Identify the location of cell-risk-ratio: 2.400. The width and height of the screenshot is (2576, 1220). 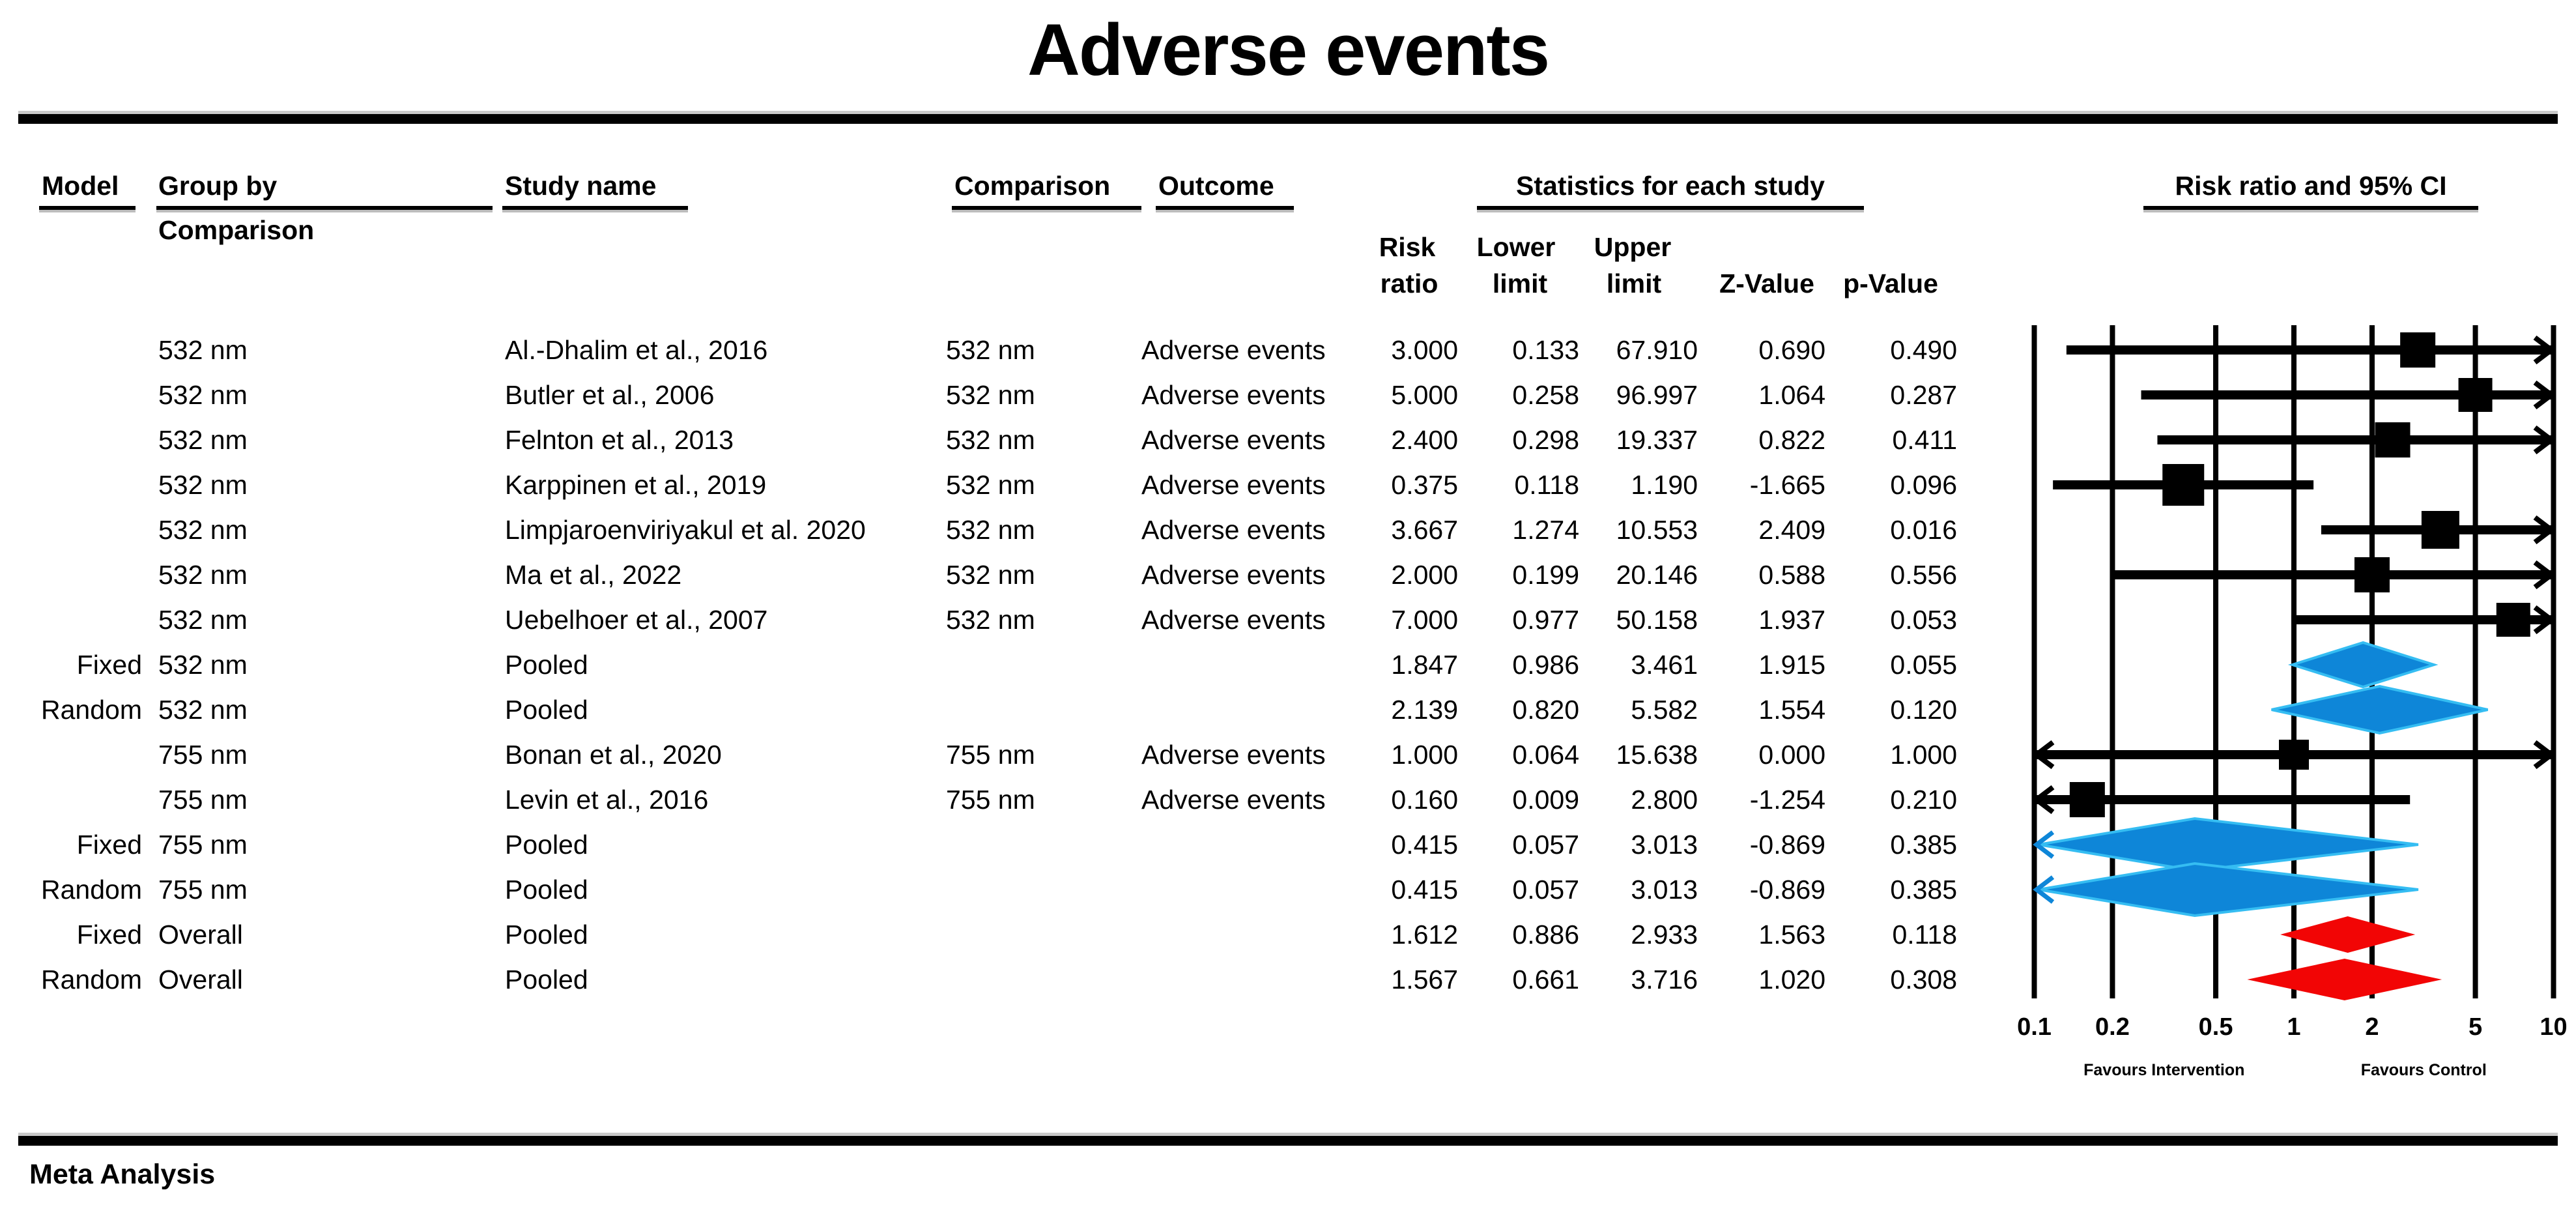
(1424, 440).